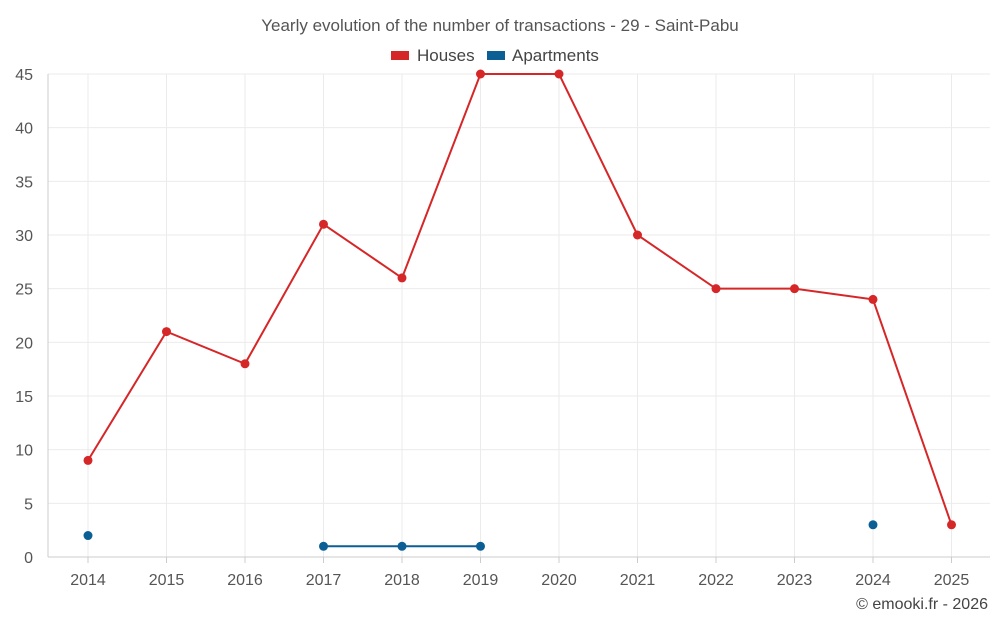 This screenshot has width=1000, height=625. Describe the element at coordinates (24, 397) in the screenshot. I see `y-tick-label: 15` at that location.